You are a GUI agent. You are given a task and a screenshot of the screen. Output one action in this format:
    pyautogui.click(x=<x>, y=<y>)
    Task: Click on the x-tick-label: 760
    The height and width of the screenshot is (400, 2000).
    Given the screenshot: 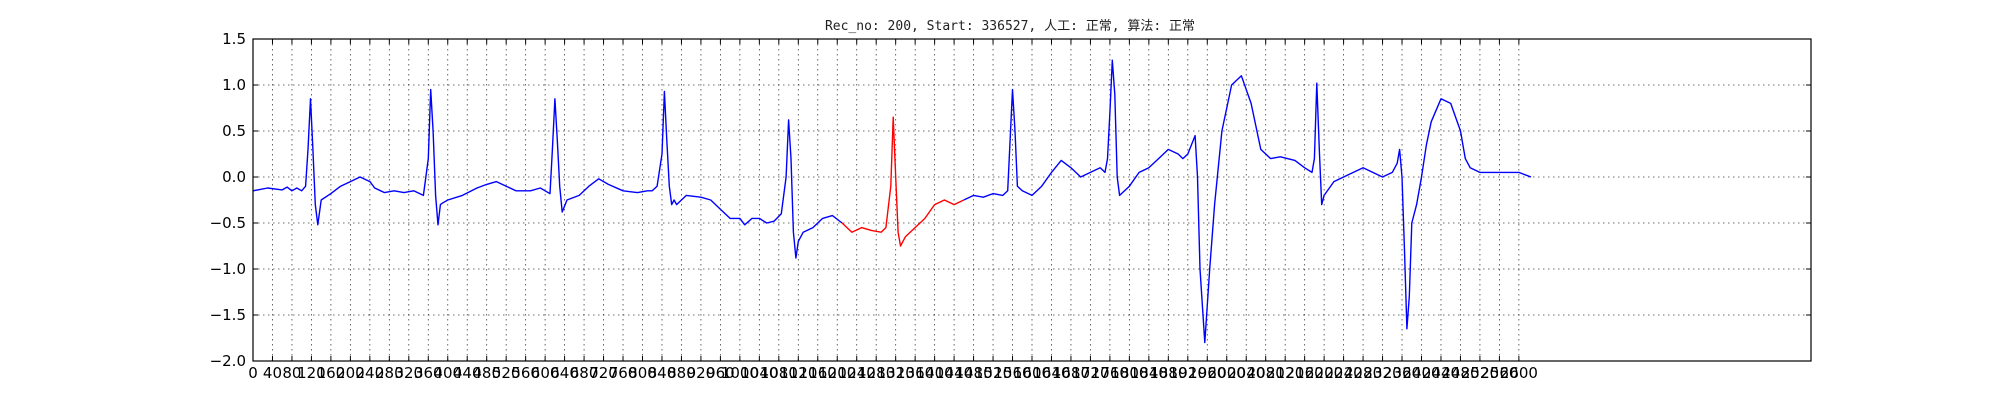 What is the action you would take?
    pyautogui.click(x=623, y=373)
    